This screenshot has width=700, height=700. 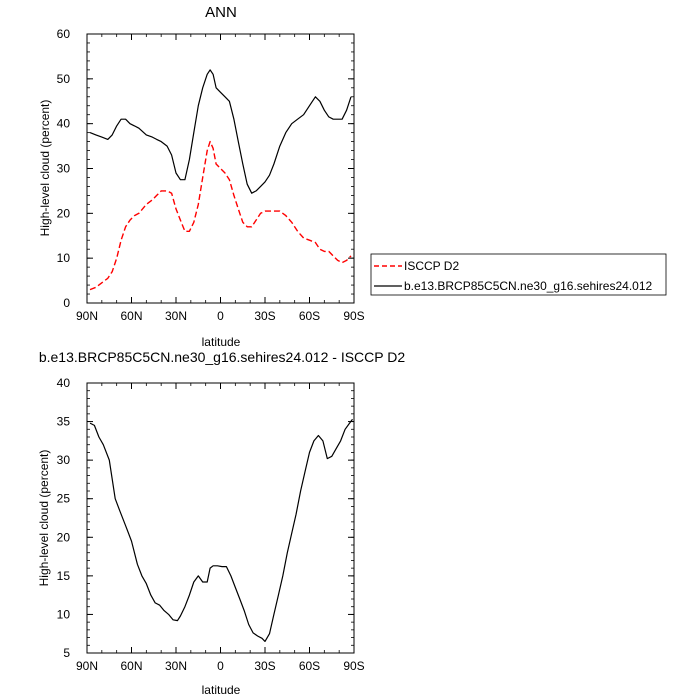 I want to click on top-x-tick-label: 60S, so click(x=309, y=316).